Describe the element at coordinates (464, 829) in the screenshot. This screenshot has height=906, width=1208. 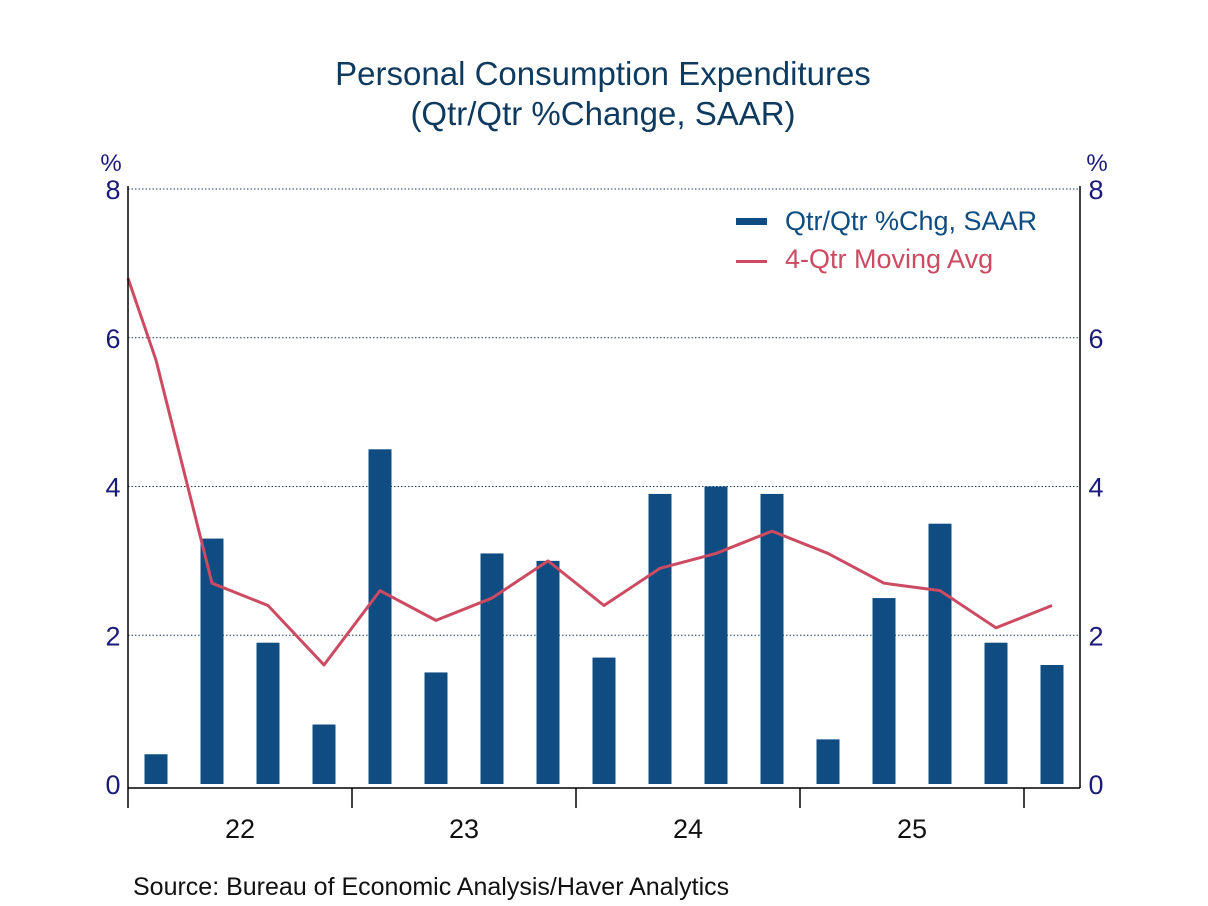
I see `x-tick-label: 23` at that location.